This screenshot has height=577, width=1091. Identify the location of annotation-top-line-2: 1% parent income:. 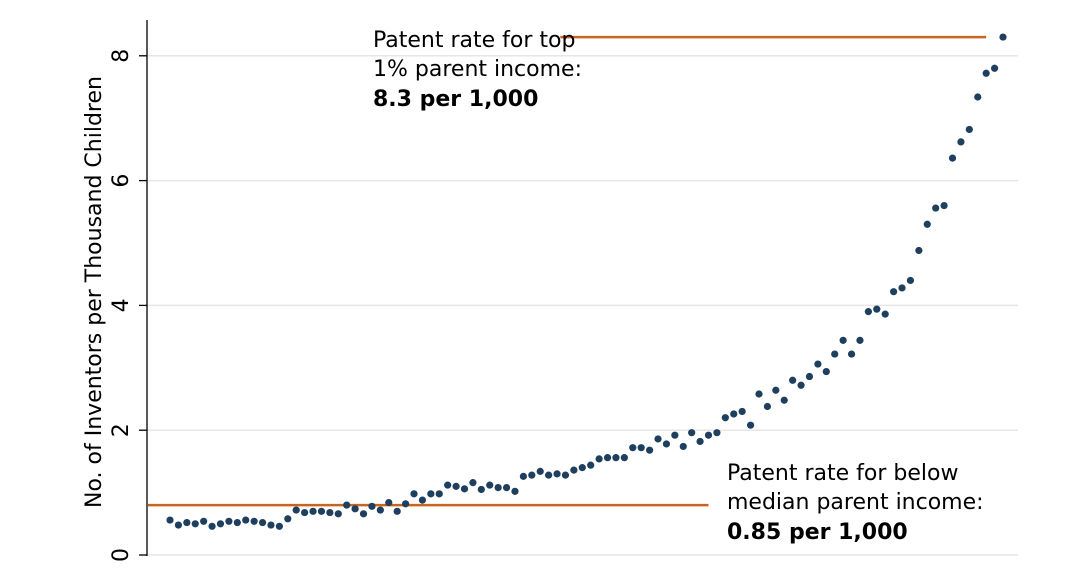
(477, 69).